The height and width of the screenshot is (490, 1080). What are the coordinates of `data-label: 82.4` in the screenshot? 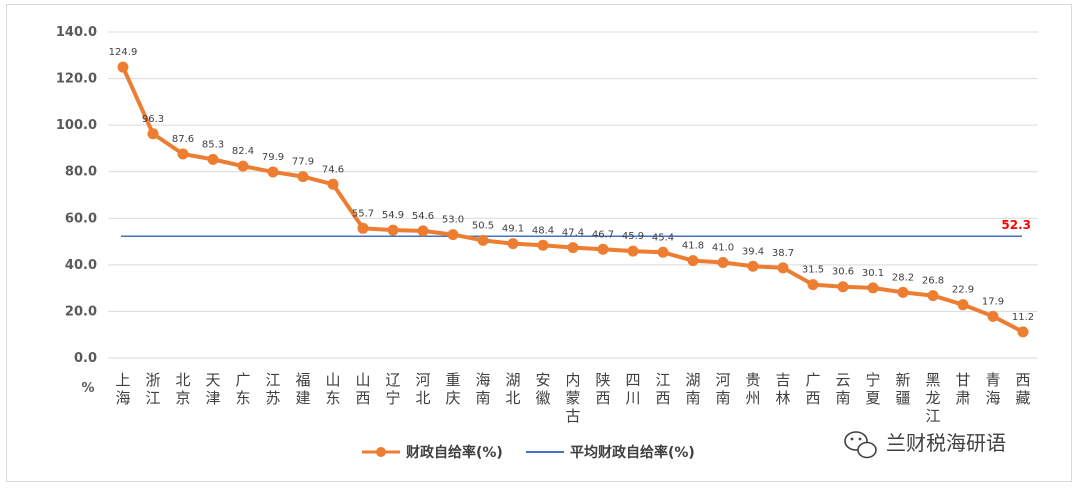 It's located at (243, 151).